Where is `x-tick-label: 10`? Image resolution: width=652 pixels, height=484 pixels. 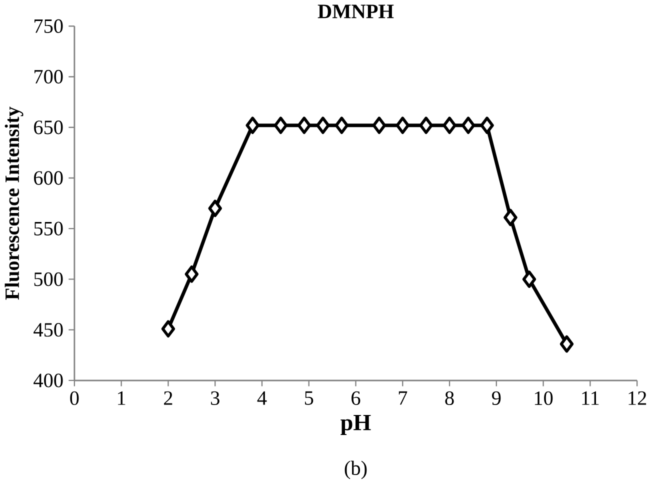 x-tick-label: 10 is located at coordinates (543, 398).